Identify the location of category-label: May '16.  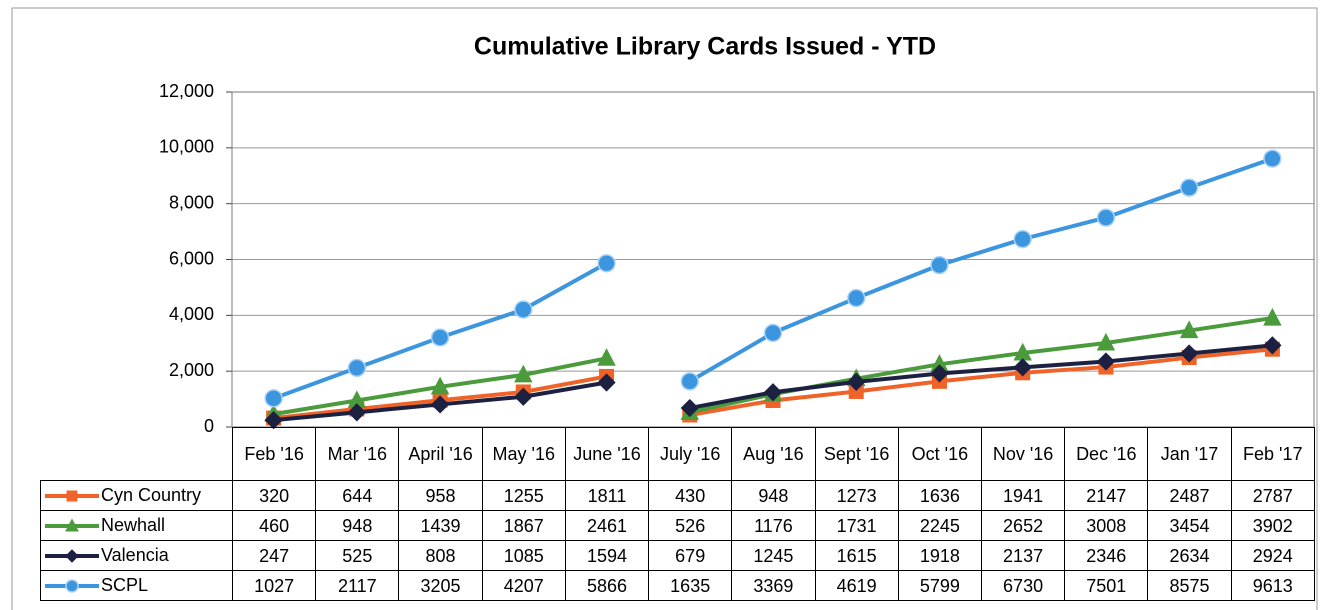
(523, 454).